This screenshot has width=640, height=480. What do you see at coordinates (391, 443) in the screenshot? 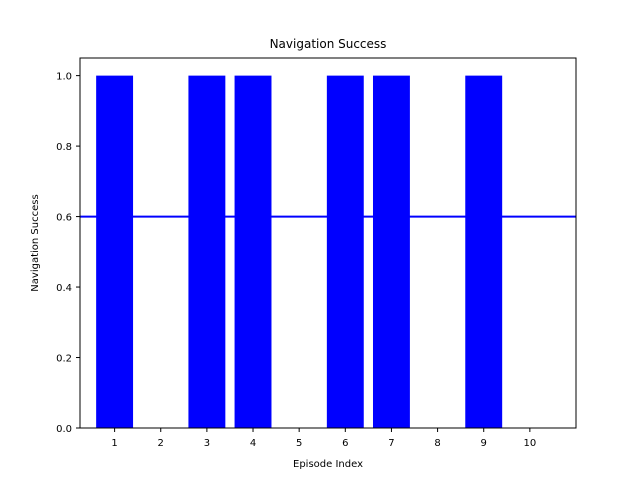
I see `x-tick-label: 7` at bounding box center [391, 443].